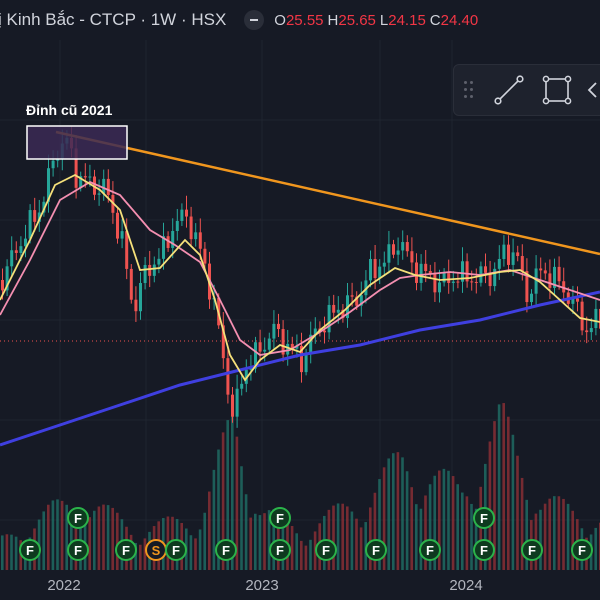 This screenshot has height=600, width=600. What do you see at coordinates (306, 534) in the screenshot?
I see `event-badges: F F F S F F F F F F F F FF F F` at bounding box center [306, 534].